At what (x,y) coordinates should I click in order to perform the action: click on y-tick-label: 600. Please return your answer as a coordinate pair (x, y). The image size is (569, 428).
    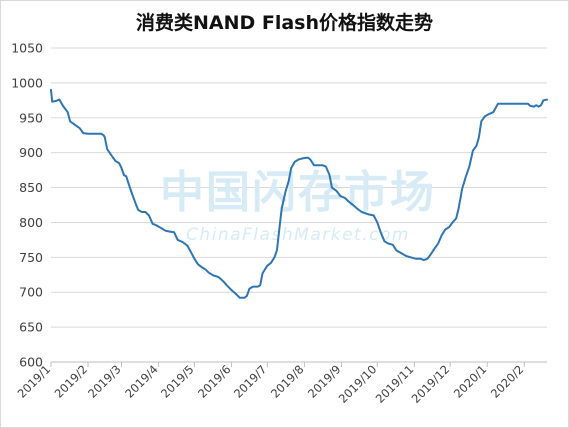
    Looking at the image, I should click on (31, 362).